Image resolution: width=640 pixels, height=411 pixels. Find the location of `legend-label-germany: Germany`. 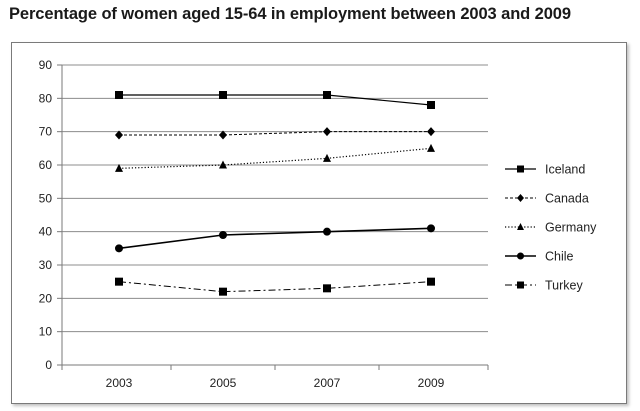

legend-label-germany: Germany is located at coordinates (571, 228).